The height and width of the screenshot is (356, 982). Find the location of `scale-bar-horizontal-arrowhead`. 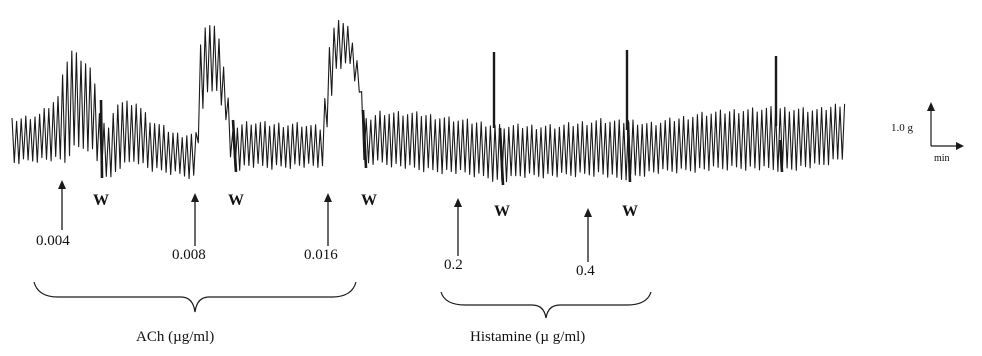

scale-bar-horizontal-arrowhead is located at coordinates (960, 146).